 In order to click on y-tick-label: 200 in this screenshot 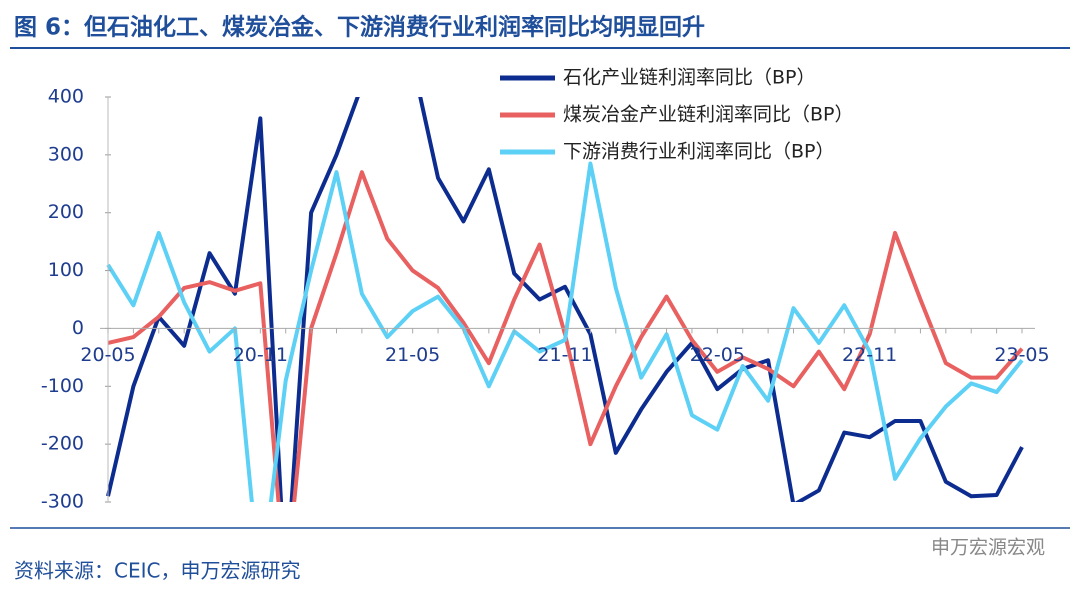, I will do `click(66, 212)`.